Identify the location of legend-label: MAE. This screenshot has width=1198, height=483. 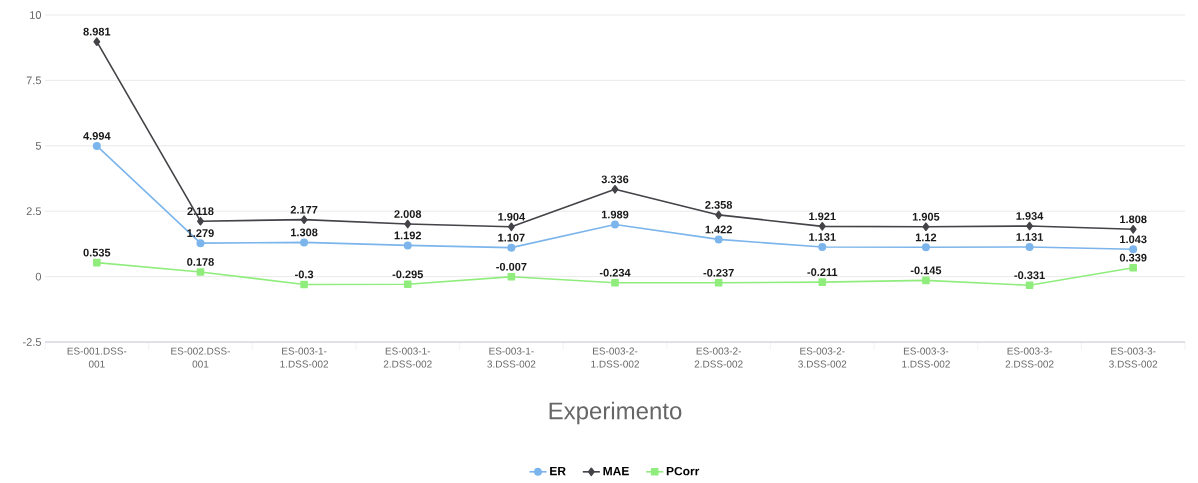
(616, 471).